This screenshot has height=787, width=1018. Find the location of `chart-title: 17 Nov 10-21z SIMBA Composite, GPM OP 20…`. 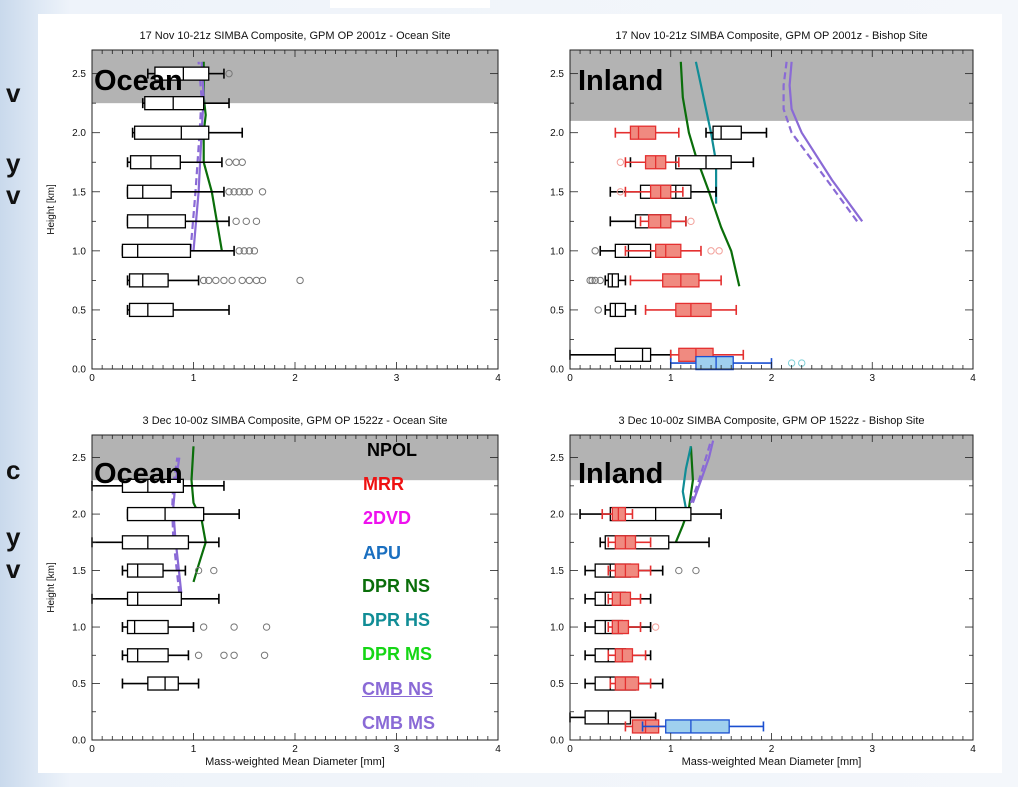

chart-title: 17 Nov 10-21z SIMBA Composite, GPM OP 20… is located at coordinates (295, 36).